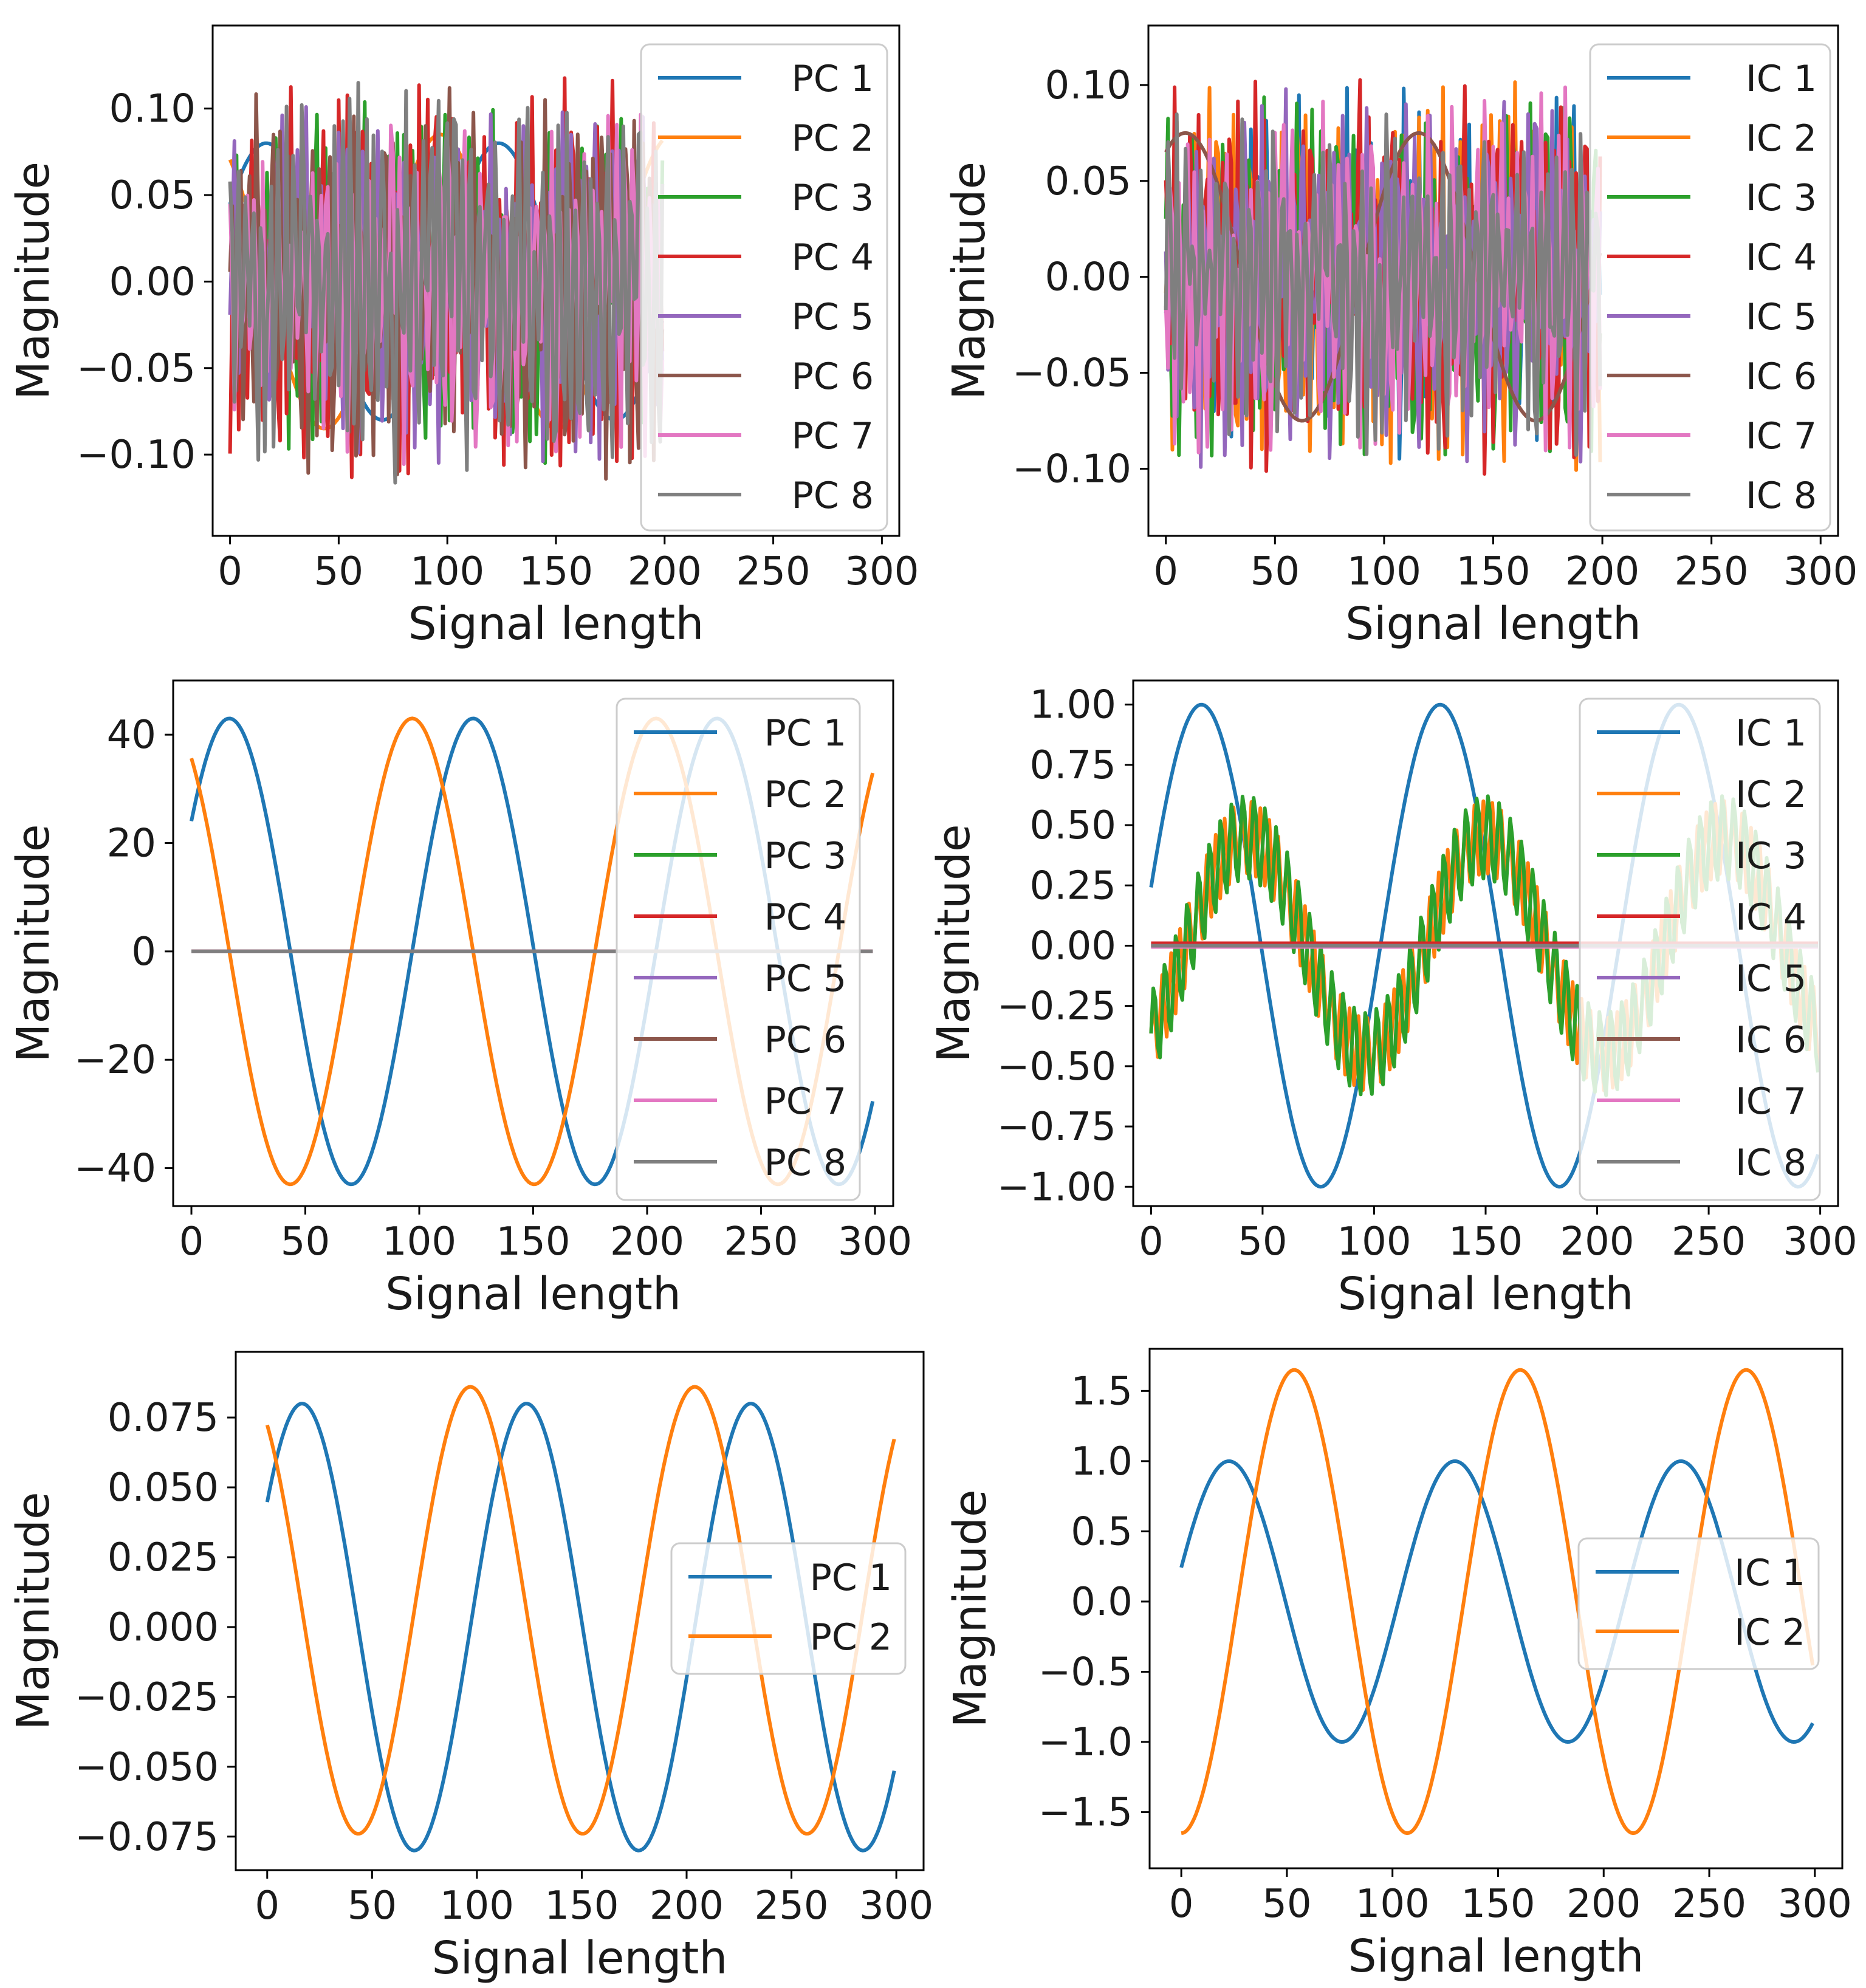  I want to click on series-group, so click(1497, 1601).